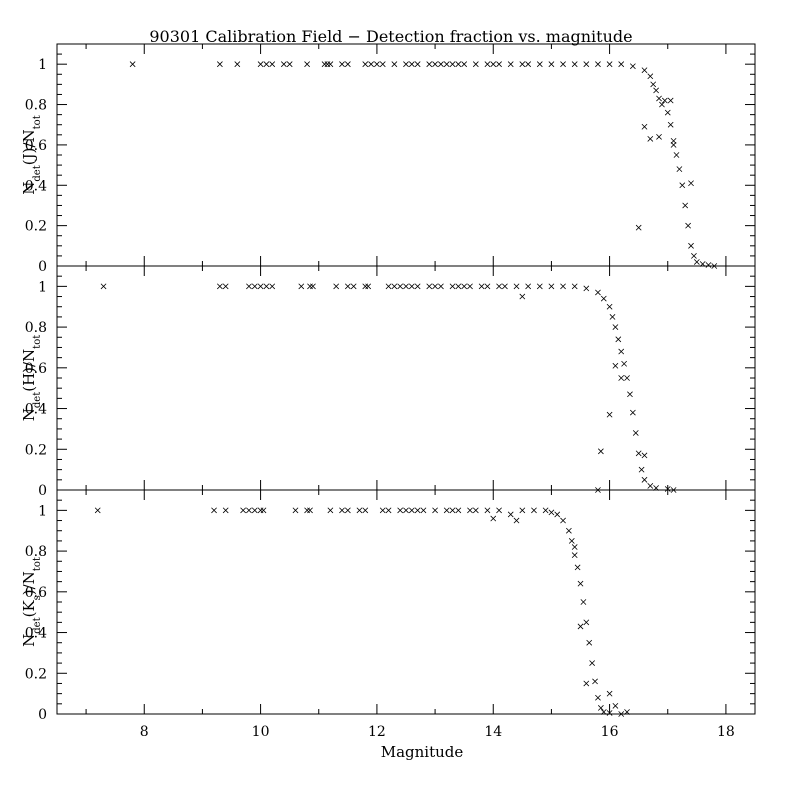  What do you see at coordinates (36, 328) in the screenshot?
I see `y-tick-label: 0.8` at bounding box center [36, 328].